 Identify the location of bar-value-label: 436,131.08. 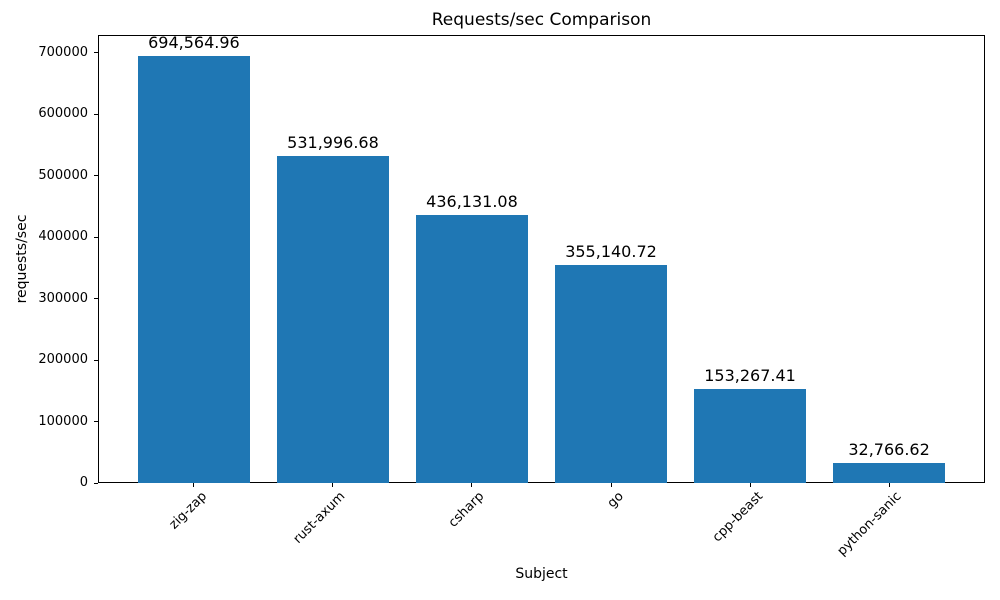
(472, 202).